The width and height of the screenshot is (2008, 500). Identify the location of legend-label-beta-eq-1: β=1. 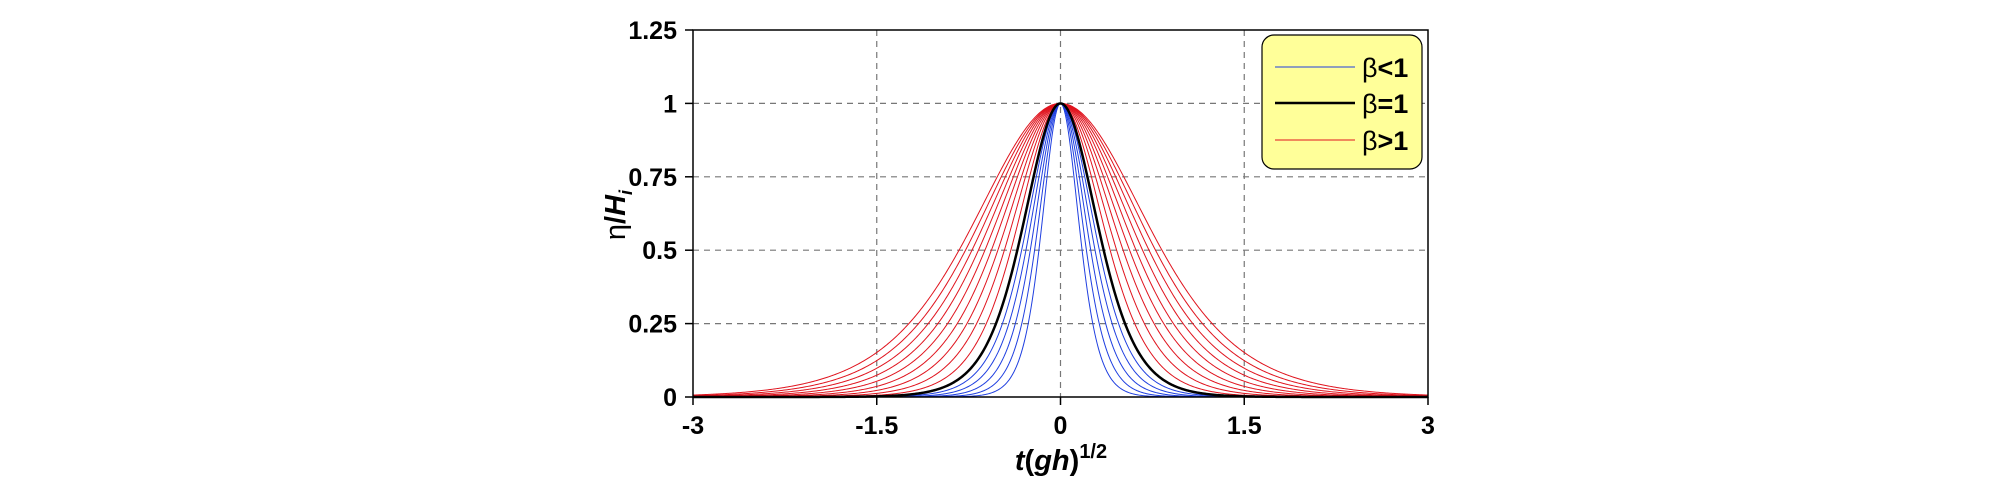
(1385, 104).